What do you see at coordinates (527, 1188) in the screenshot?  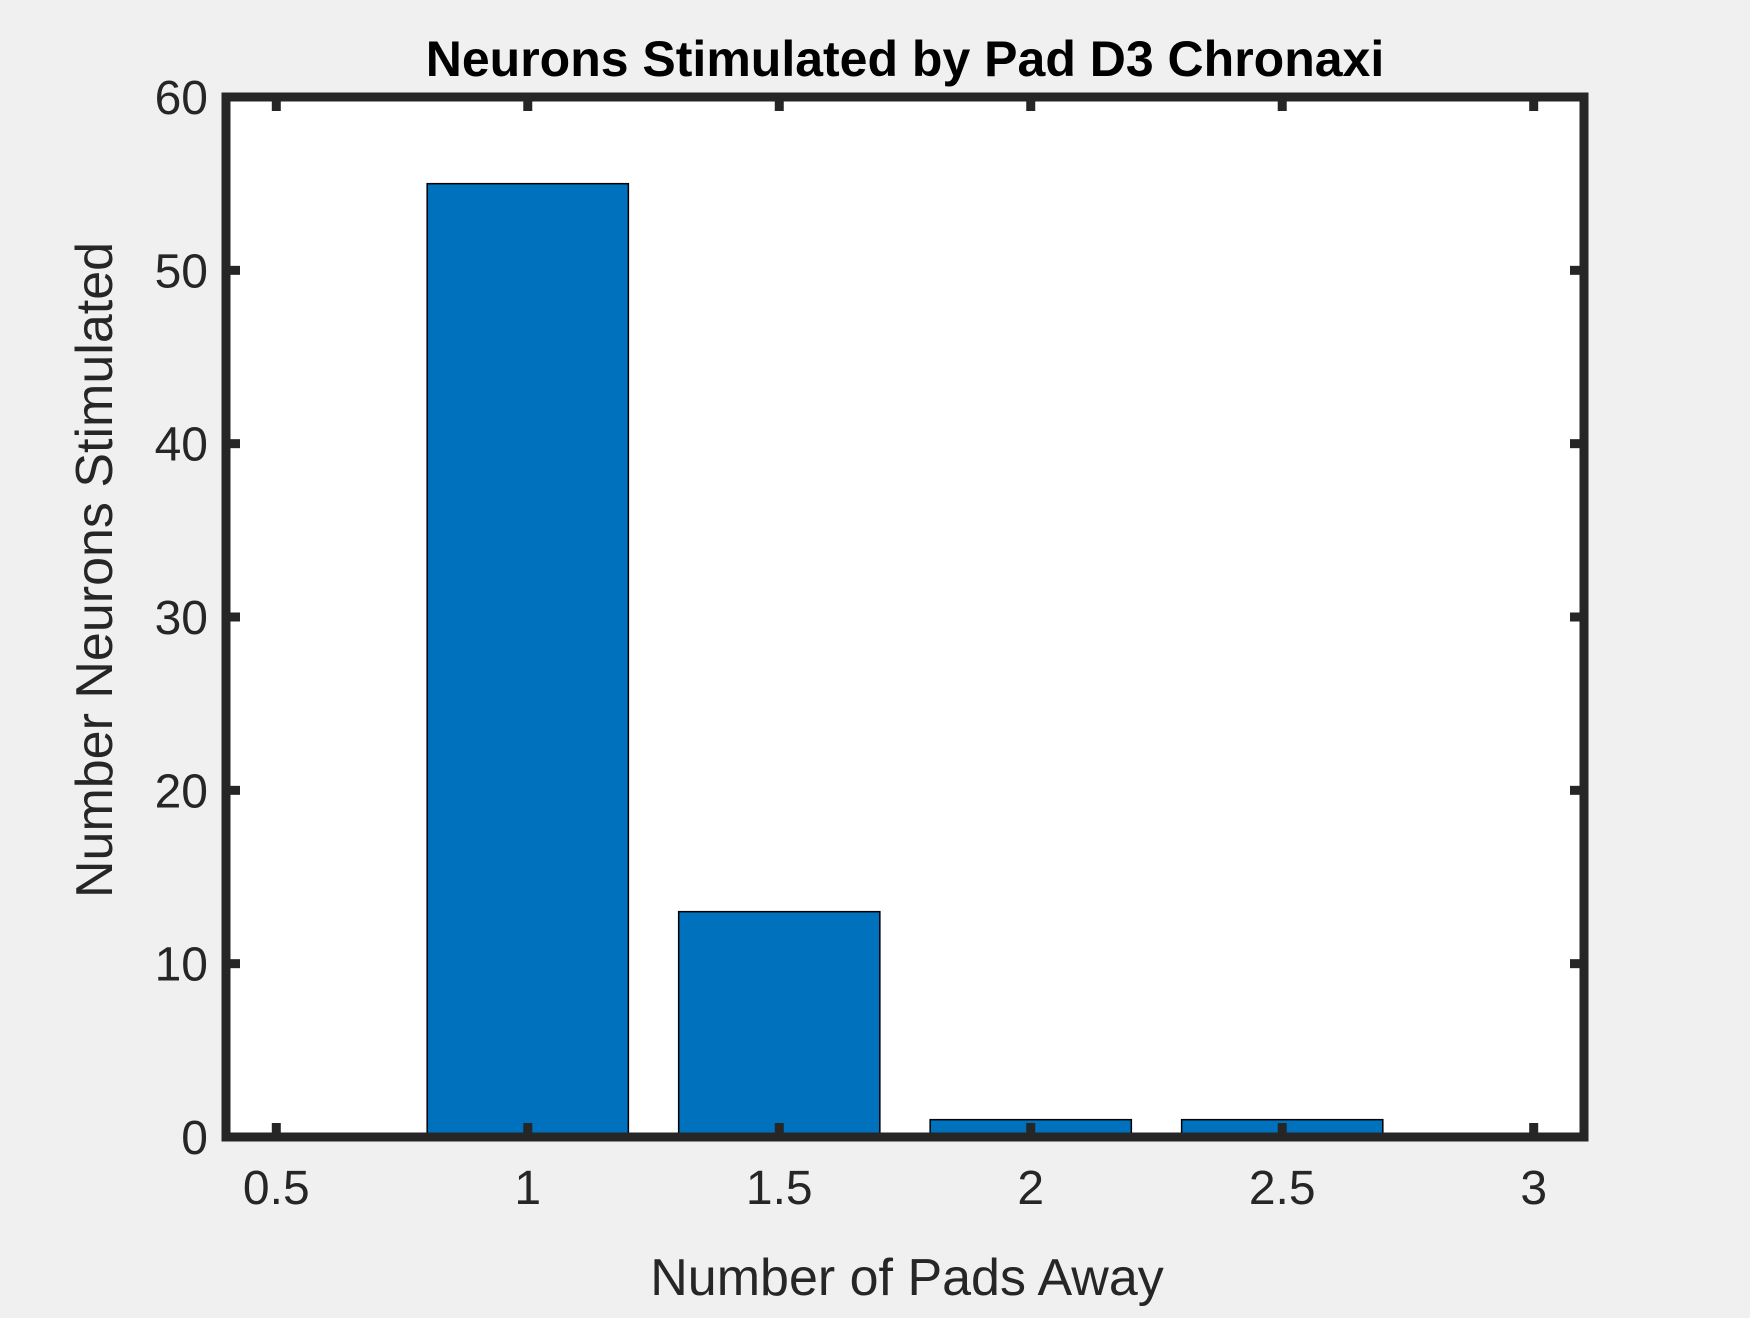 I see `x-tick-label-1: 1` at bounding box center [527, 1188].